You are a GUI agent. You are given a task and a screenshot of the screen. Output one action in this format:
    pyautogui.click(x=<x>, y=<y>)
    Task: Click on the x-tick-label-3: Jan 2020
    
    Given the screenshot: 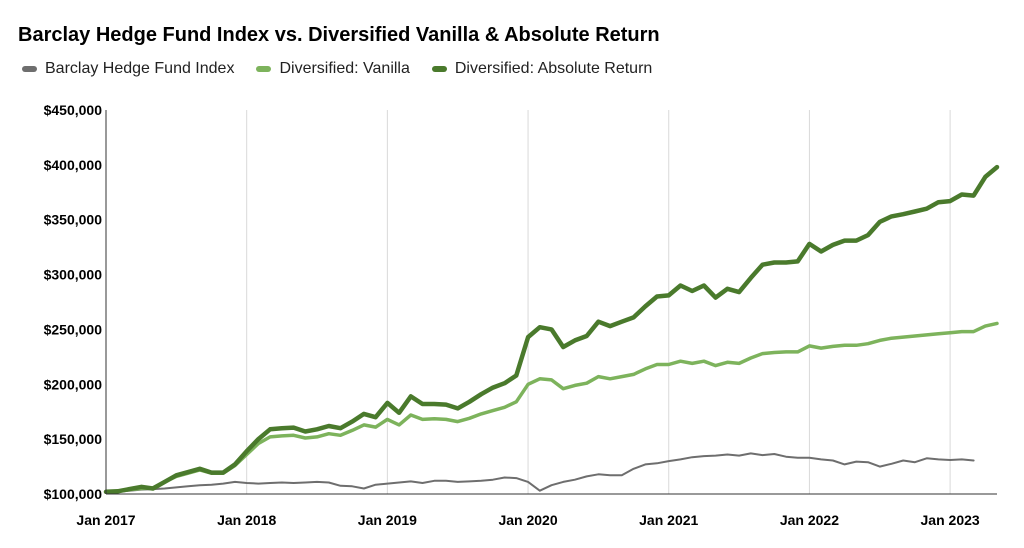 What is the action you would take?
    pyautogui.click(x=527, y=520)
    